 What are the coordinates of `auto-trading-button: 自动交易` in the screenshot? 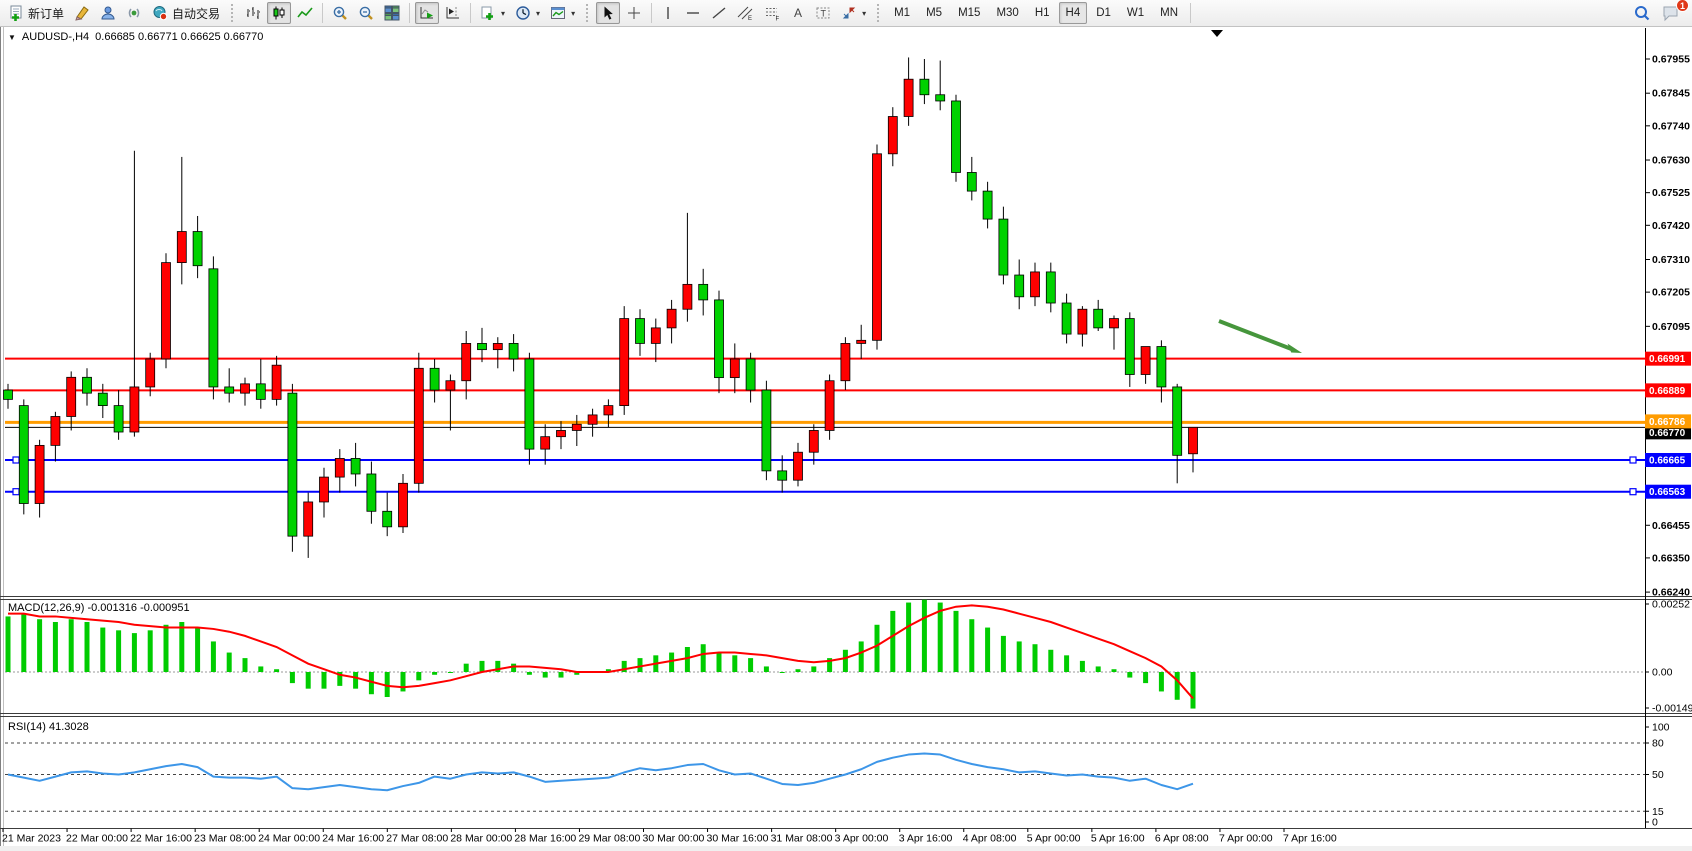 It's located at (186, 13).